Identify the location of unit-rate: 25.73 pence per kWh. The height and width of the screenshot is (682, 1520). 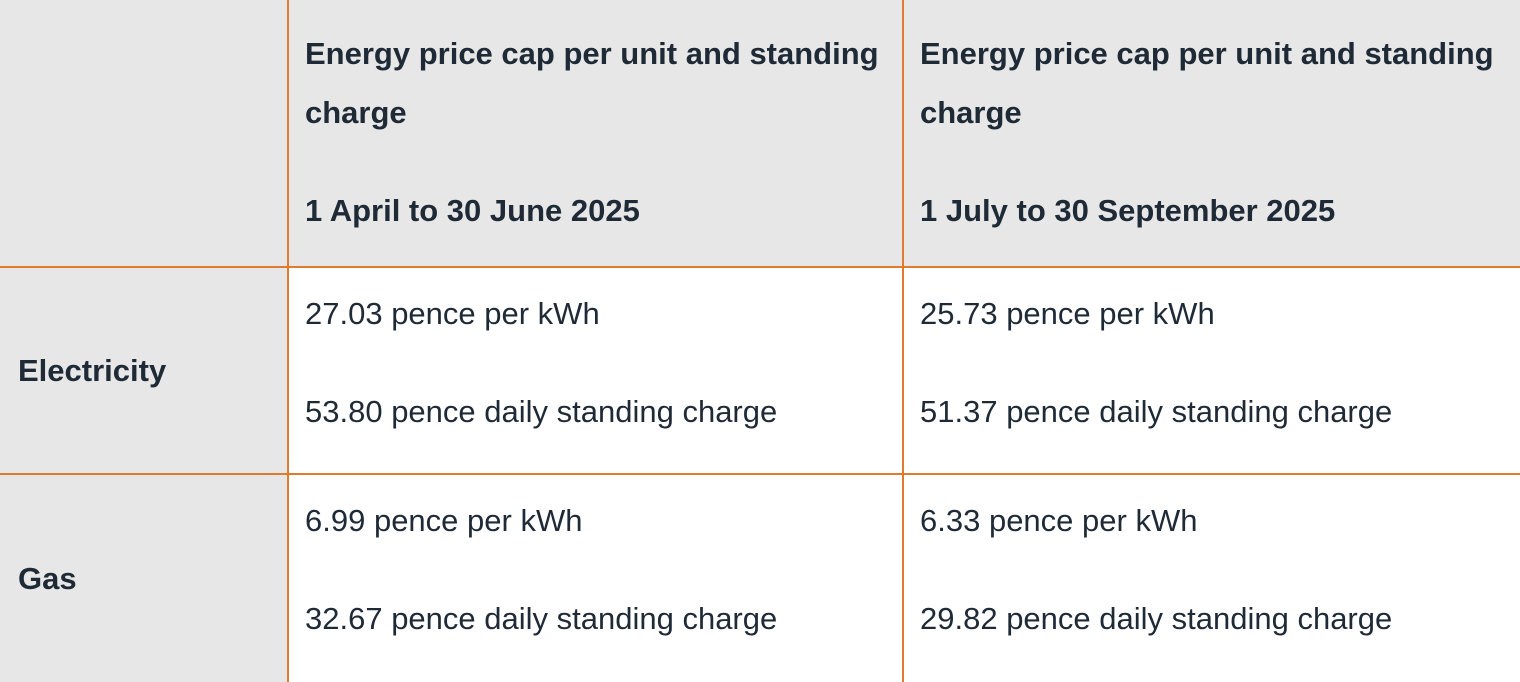
(1067, 313).